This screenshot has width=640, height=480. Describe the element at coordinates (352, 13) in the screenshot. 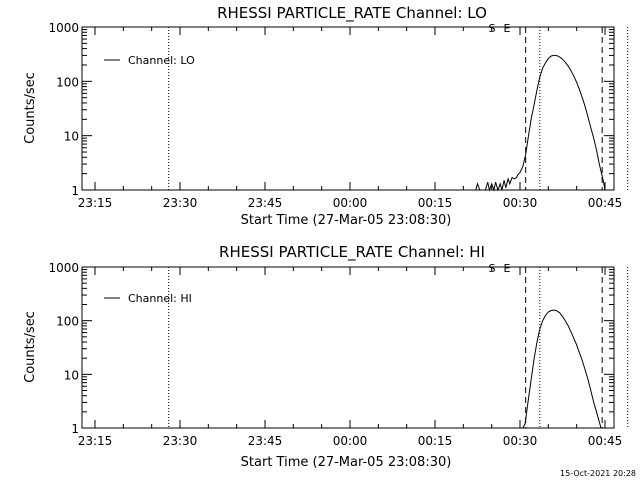

I see `chart-title: RHESSI PARTICLE_RATE Channel: LO` at that location.